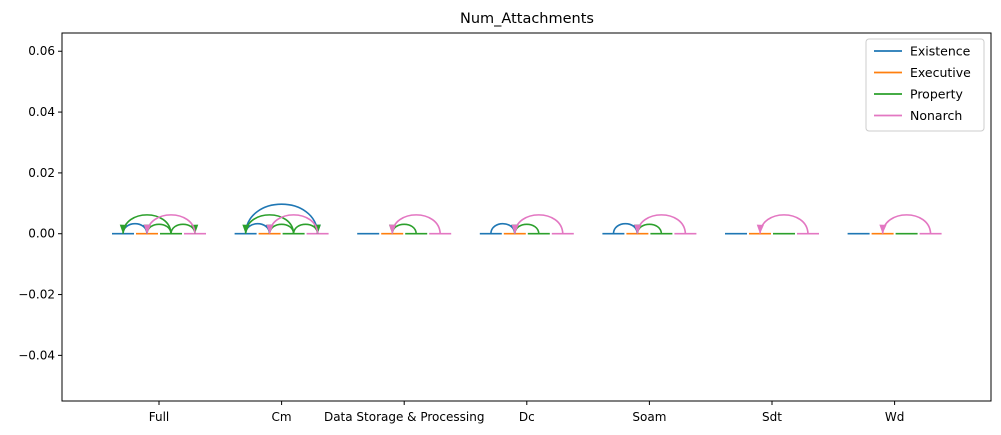 The image size is (1001, 435). What do you see at coordinates (940, 72) in the screenshot?
I see `legend-label-executive: Executive` at bounding box center [940, 72].